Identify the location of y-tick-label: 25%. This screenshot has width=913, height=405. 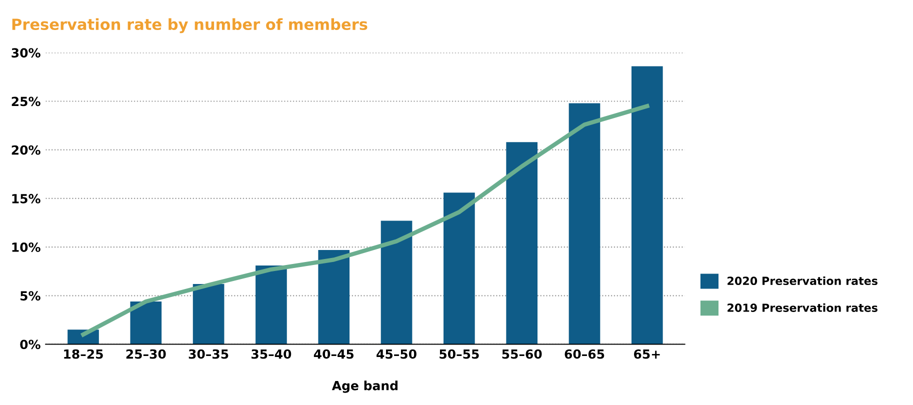
(26, 101).